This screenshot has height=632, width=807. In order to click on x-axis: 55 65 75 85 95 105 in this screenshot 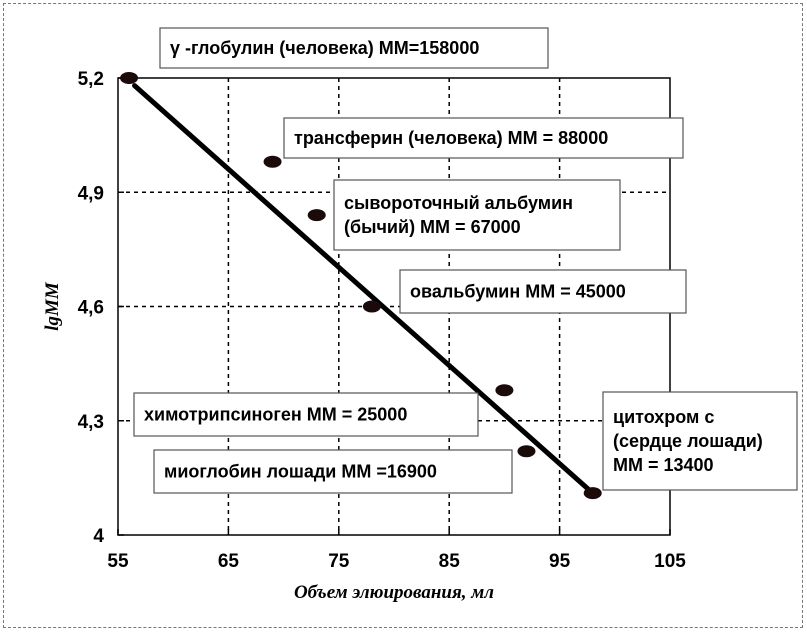, I will do `click(396, 550)`.